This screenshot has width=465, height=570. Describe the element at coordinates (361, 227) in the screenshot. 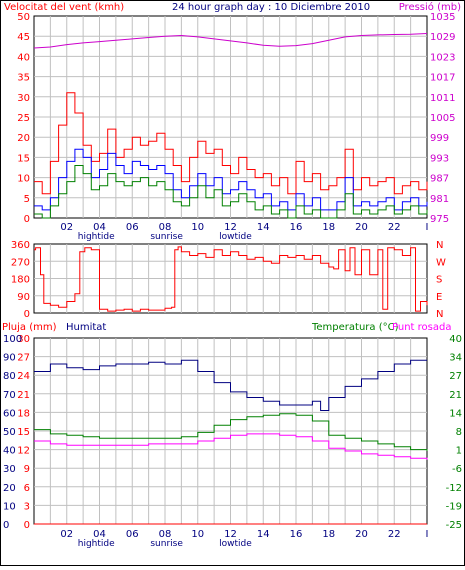

I see `x-tick-label: 20` at that location.